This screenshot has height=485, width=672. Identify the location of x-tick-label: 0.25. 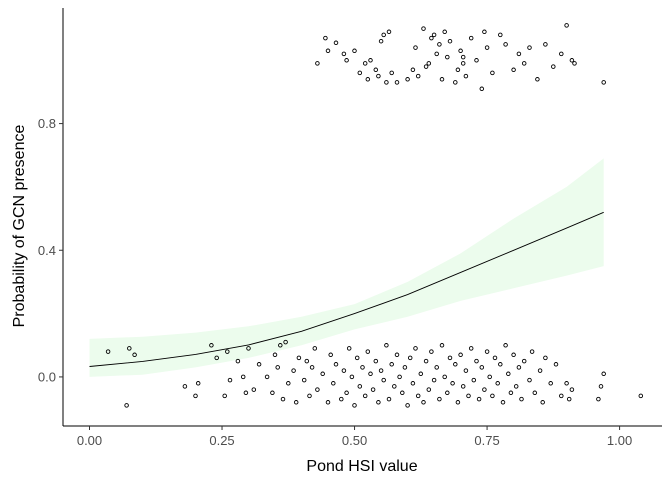
(221, 440).